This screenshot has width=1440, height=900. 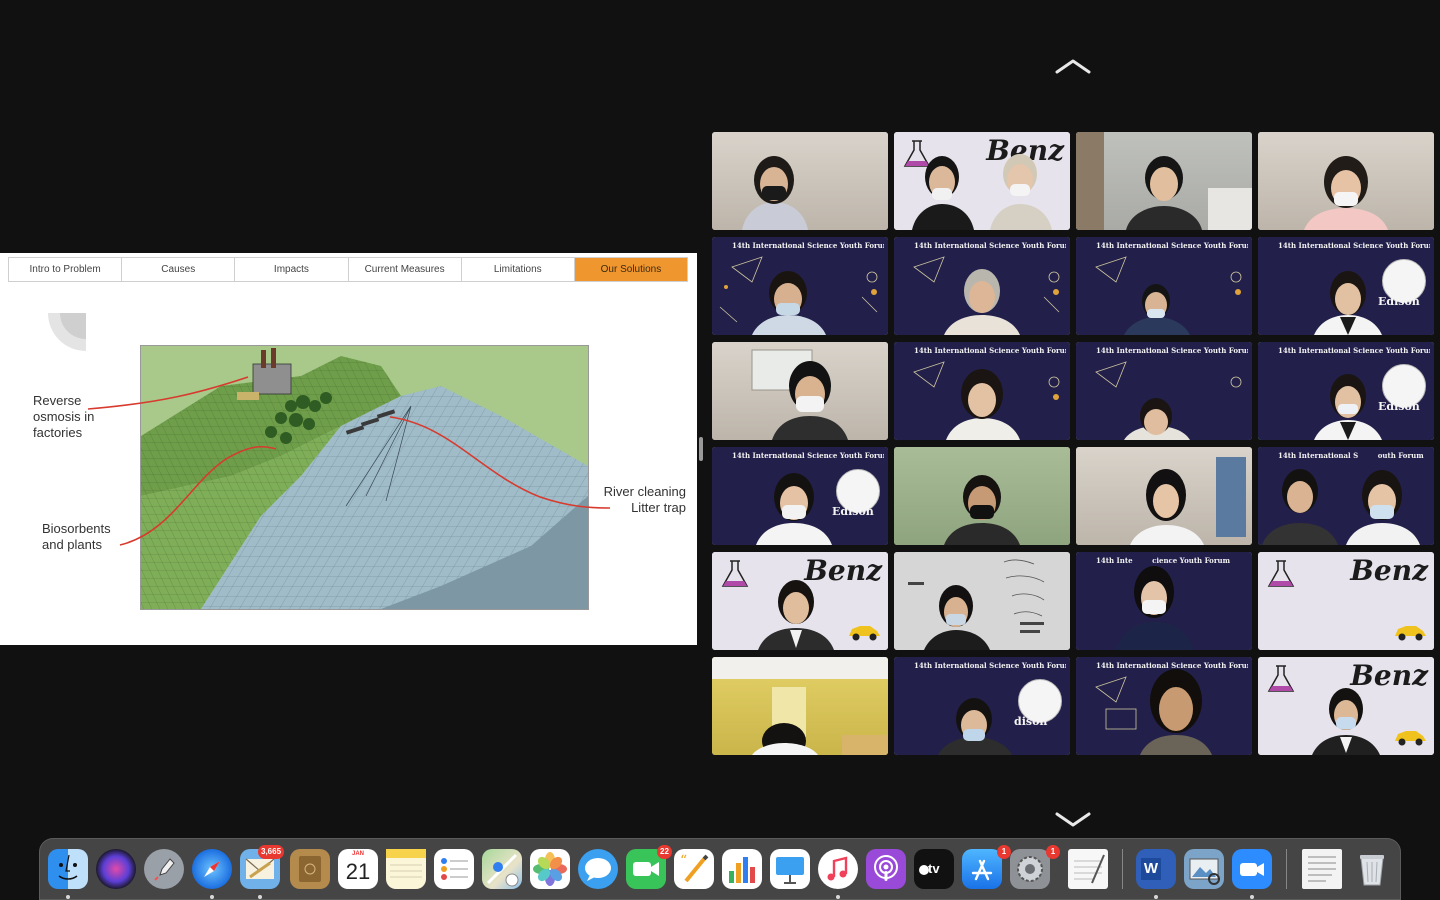 What do you see at coordinates (364, 477) in the screenshot?
I see `river-model-illustration` at bounding box center [364, 477].